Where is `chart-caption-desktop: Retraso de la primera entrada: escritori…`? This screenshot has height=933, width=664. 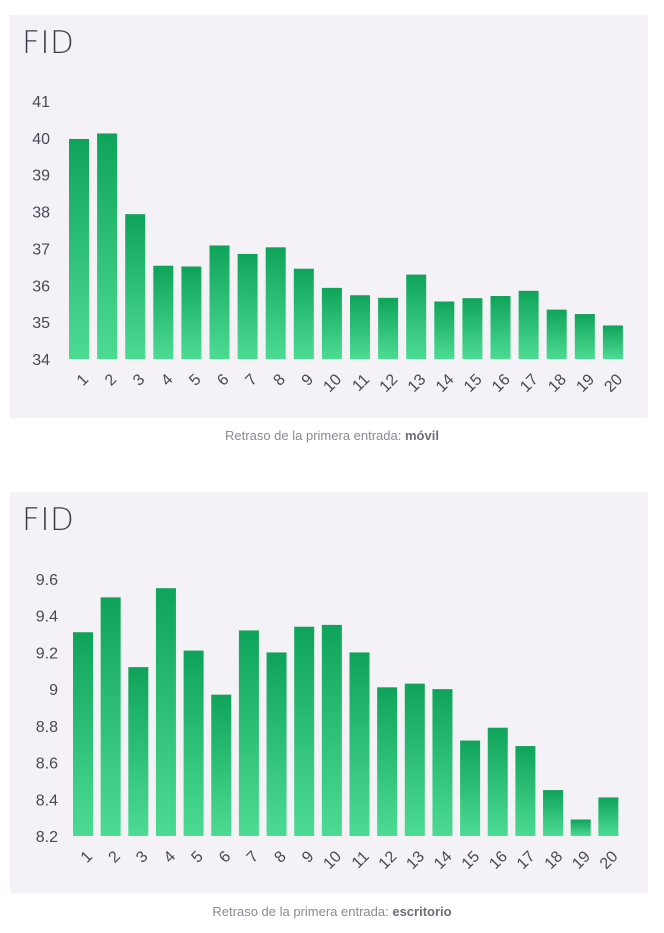 chart-caption-desktop: Retraso de la primera entrada: escritori… is located at coordinates (332, 911).